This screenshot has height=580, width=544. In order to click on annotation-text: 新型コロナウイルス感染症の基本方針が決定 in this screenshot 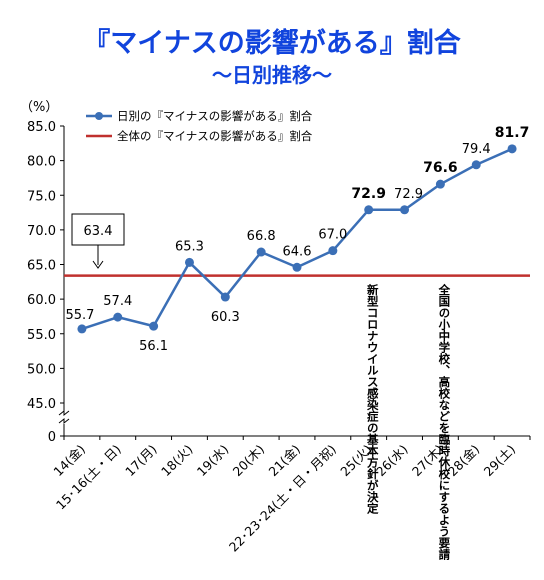, I will do `click(373, 399)`.